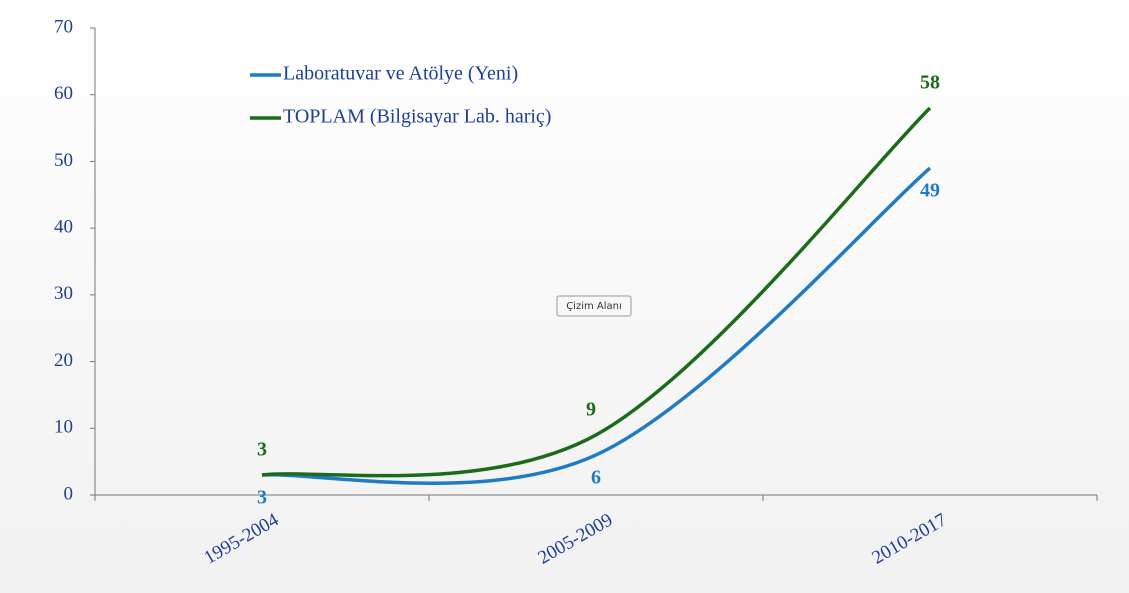  What do you see at coordinates (930, 83) in the screenshot?
I see `data-label: 58` at bounding box center [930, 83].